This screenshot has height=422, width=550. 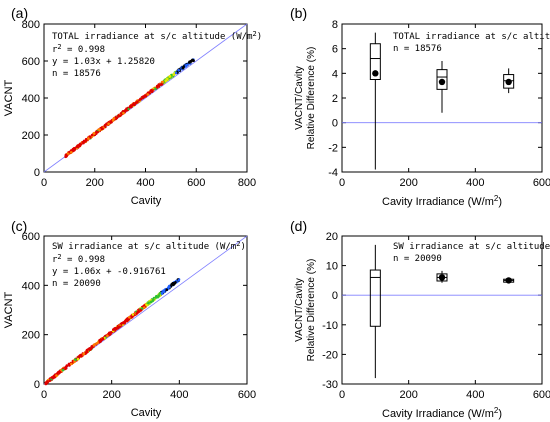 I want to click on panel-b-legend-title: TOTAL irradiance at s/c altitude, so click(x=471, y=37).